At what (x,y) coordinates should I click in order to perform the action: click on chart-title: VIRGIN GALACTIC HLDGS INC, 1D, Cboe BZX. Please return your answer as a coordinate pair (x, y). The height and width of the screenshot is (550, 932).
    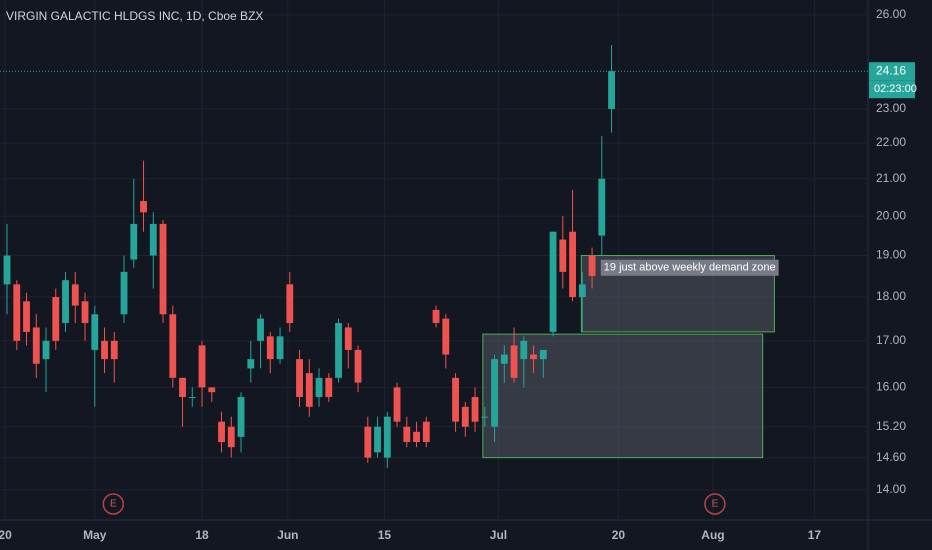
    Looking at the image, I should click on (134, 16).